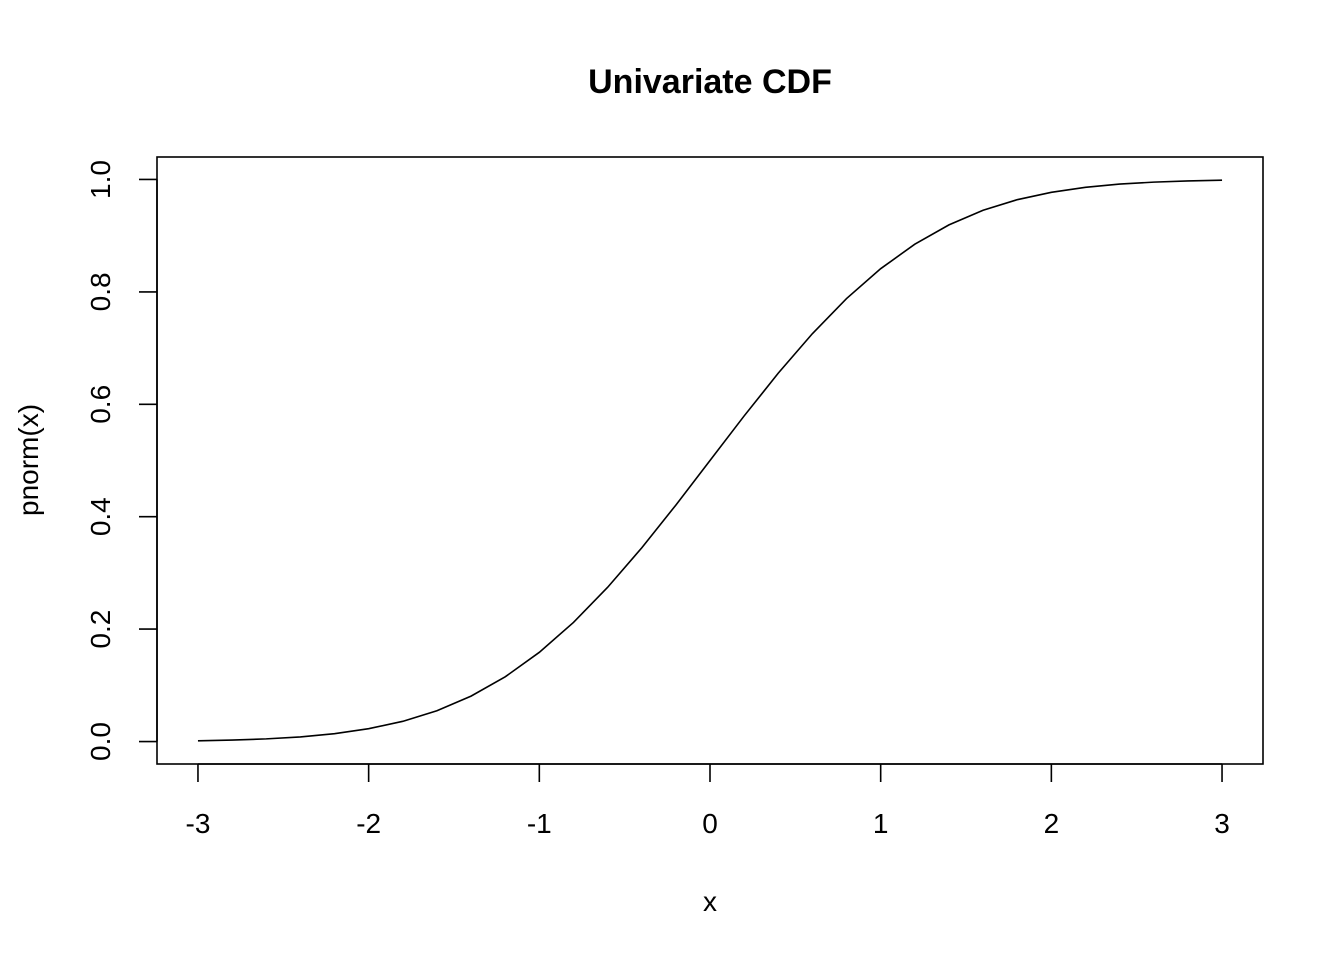 Image resolution: width=1344 pixels, height=960 pixels. I want to click on x-tick-label: 1, so click(881, 823).